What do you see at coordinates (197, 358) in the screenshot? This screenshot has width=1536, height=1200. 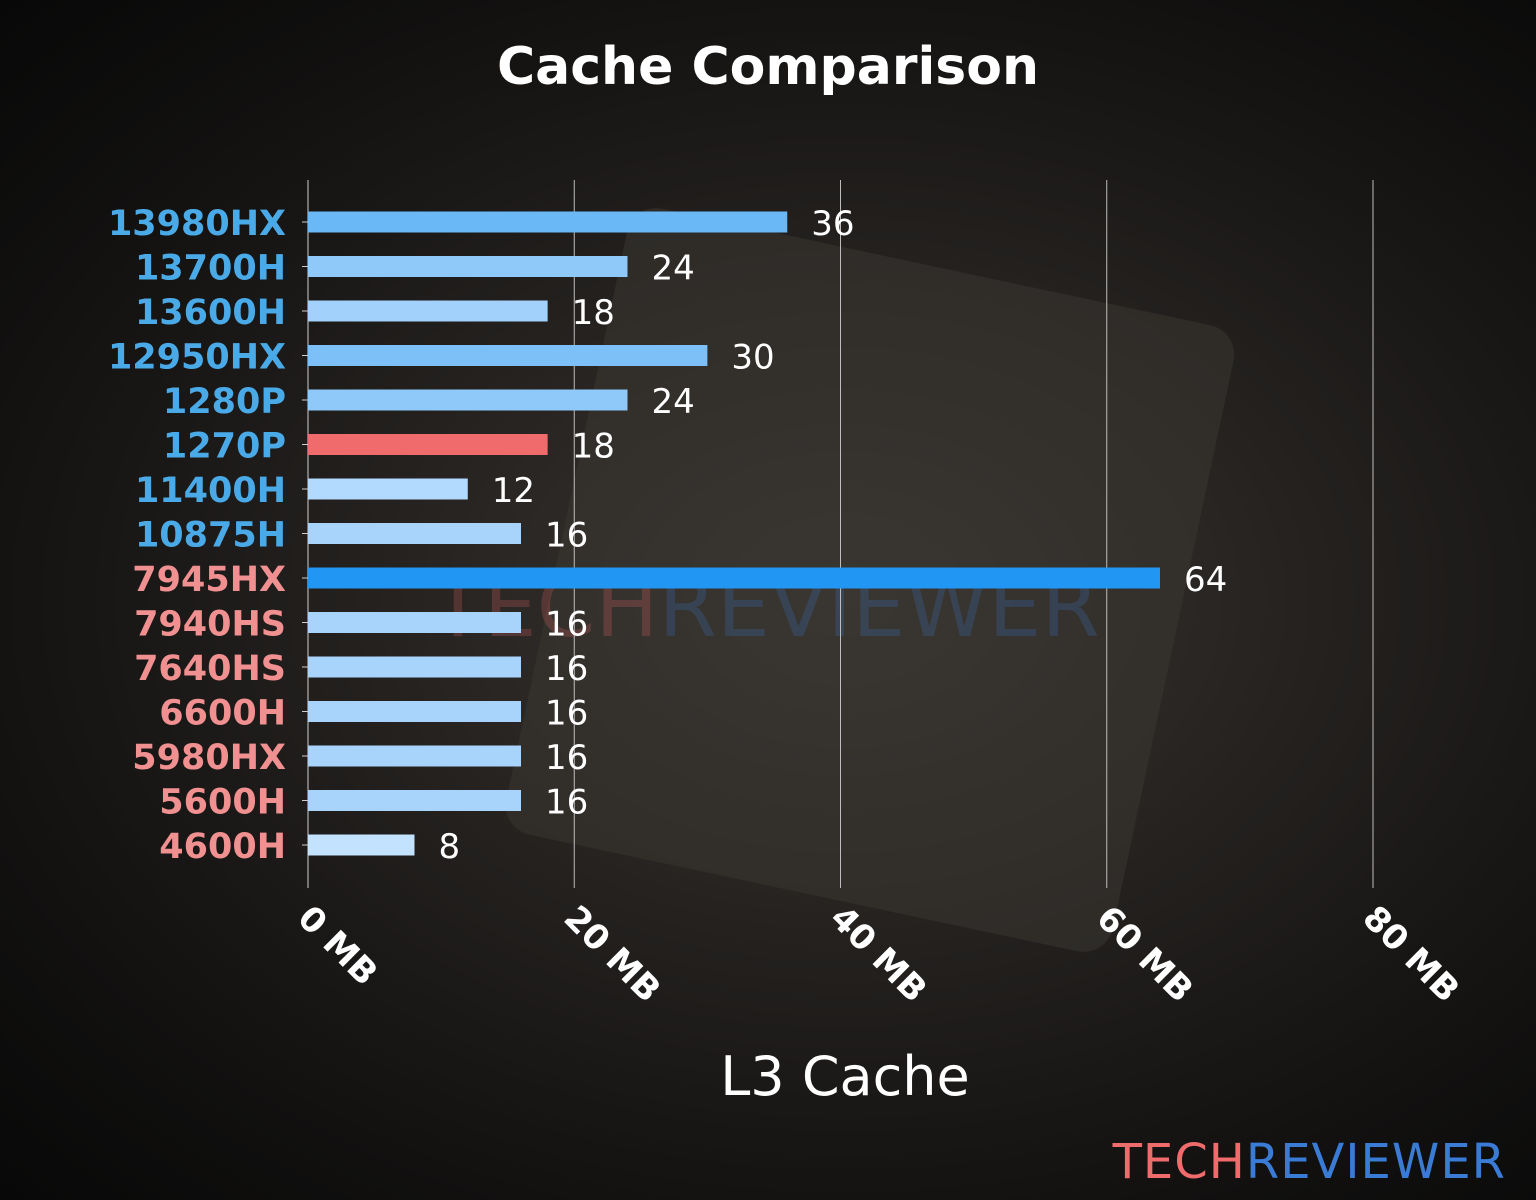 I see `category-label: 12950HX` at bounding box center [197, 358].